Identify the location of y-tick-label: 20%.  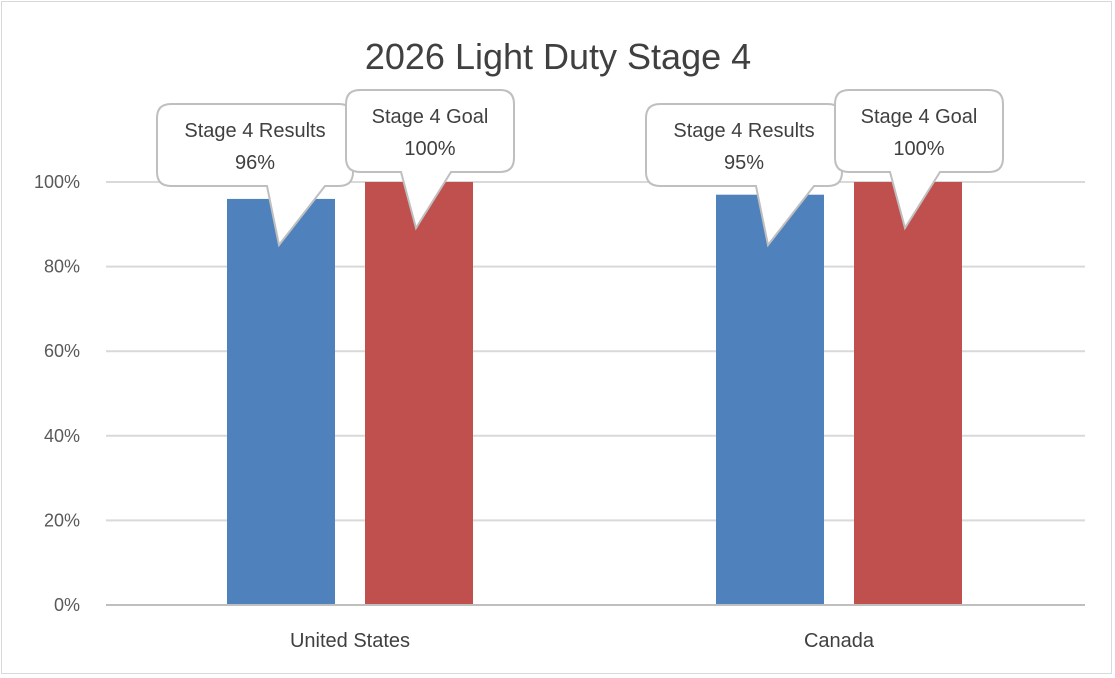
(62, 520).